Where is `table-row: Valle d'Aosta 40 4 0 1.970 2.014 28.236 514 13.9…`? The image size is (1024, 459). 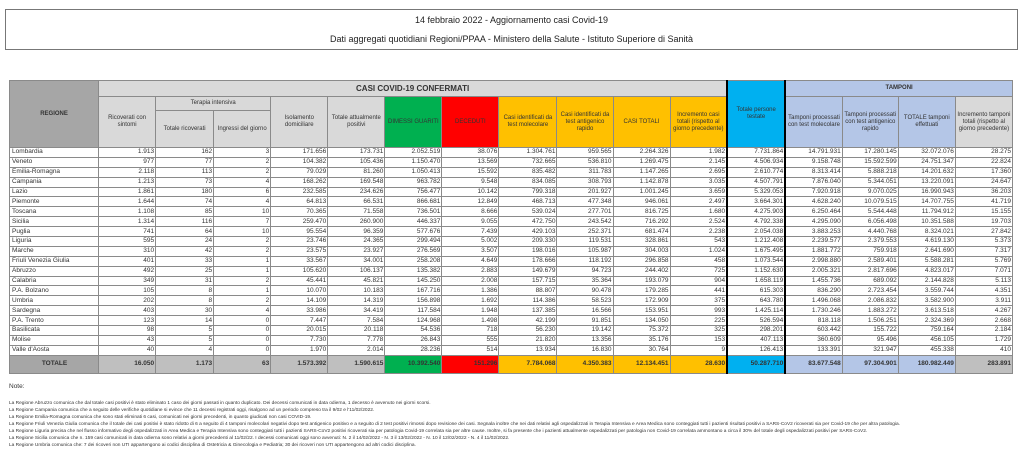
table-row: Valle d'Aosta 40 4 0 1.970 2.014 28.236 514 13.9… is located at coordinates (511, 350).